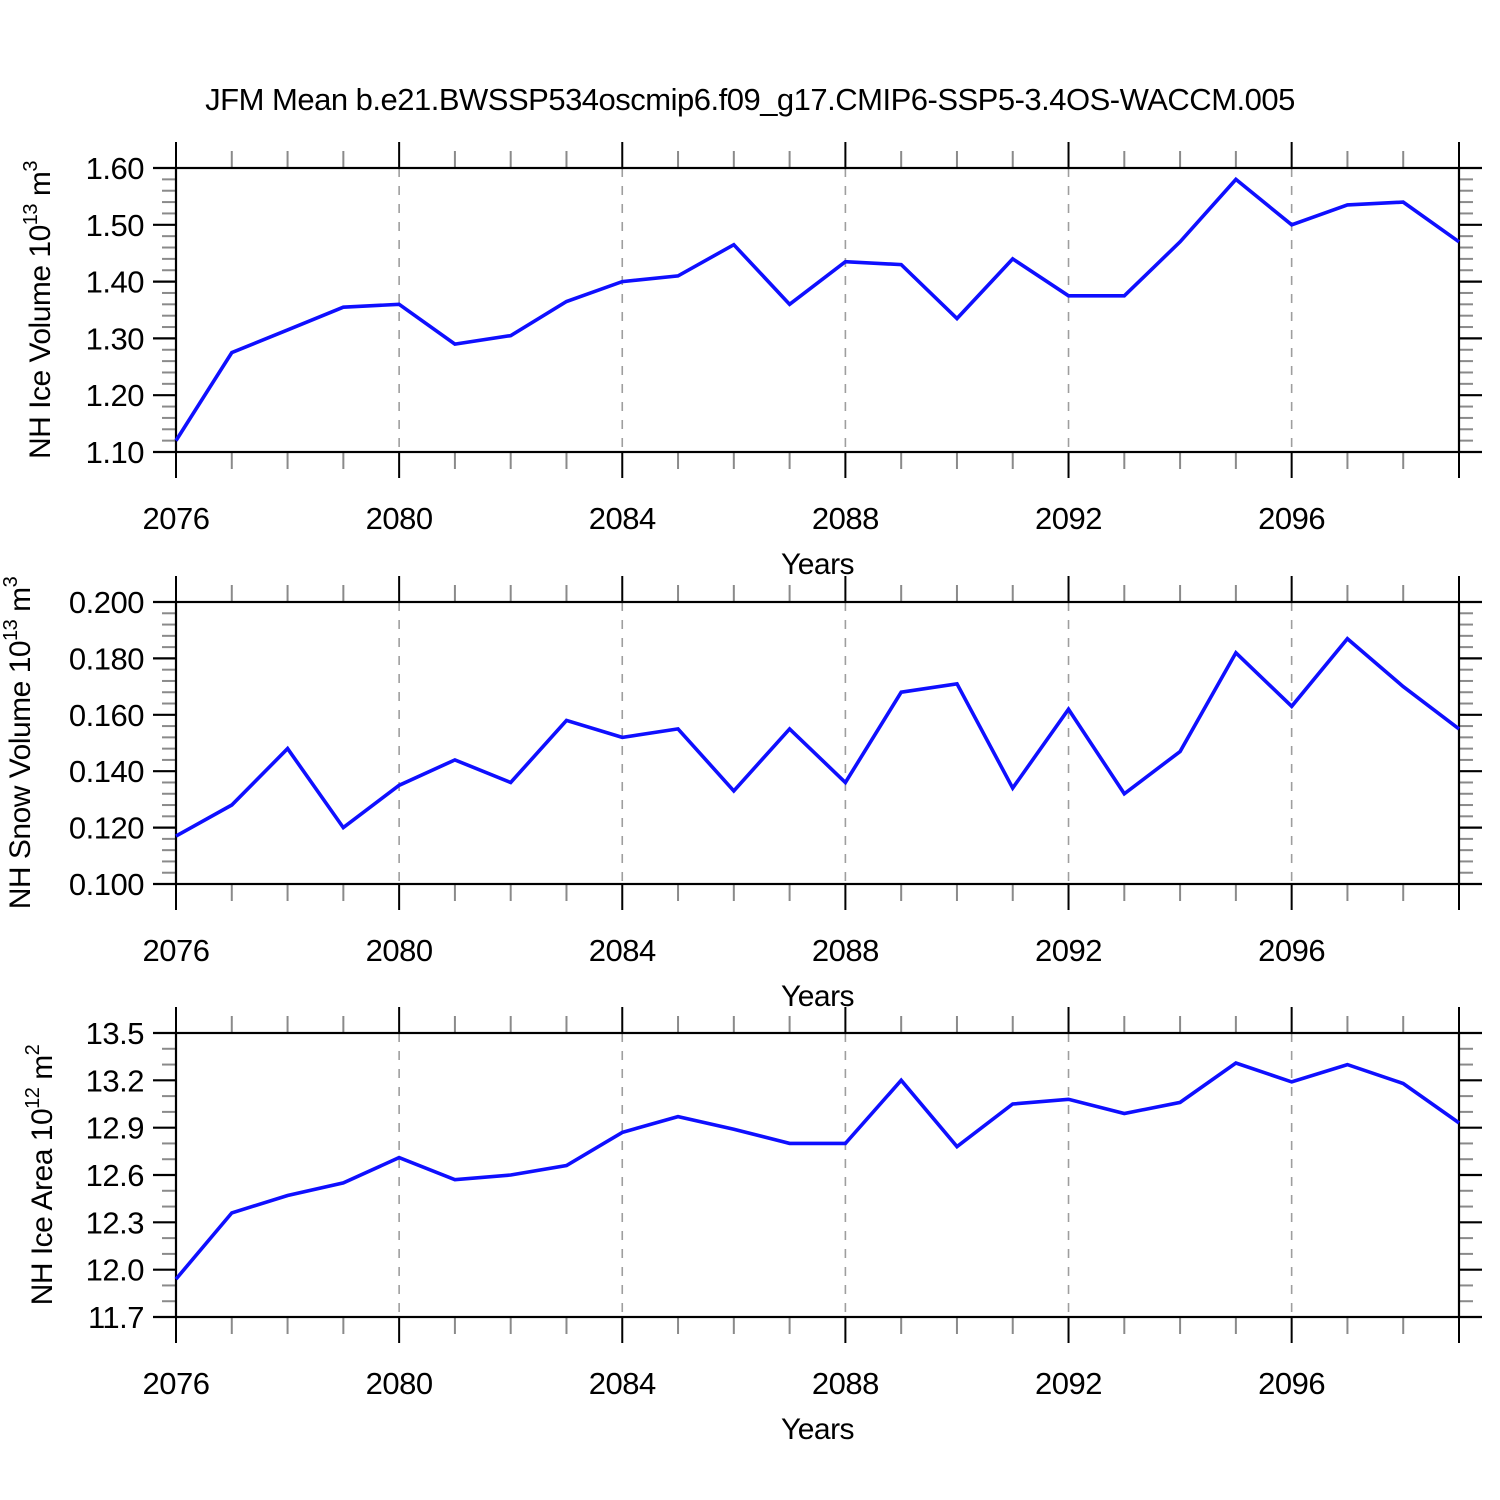 The height and width of the screenshot is (1500, 1500). I want to click on y-tick-label: 1.50, so click(115, 225).